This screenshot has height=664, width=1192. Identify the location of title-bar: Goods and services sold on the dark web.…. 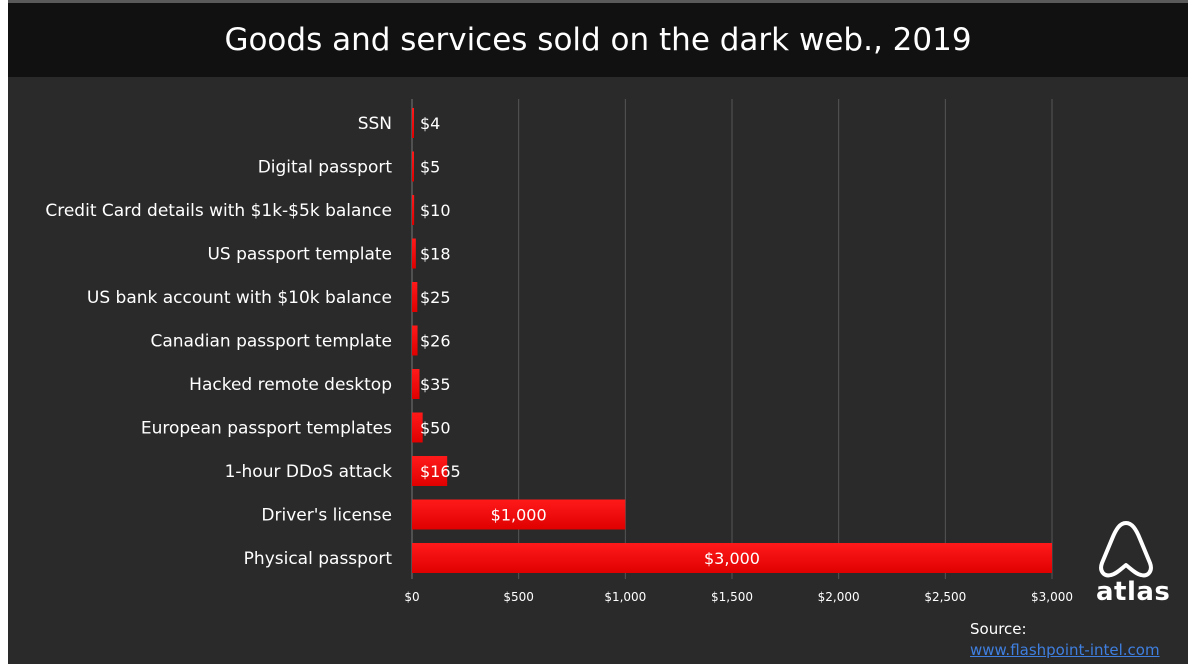
(598, 40).